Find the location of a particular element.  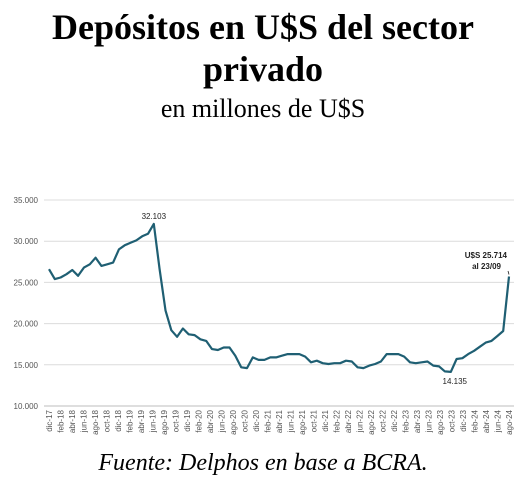

y-tick-label: 10.000 is located at coordinates (26, 406).